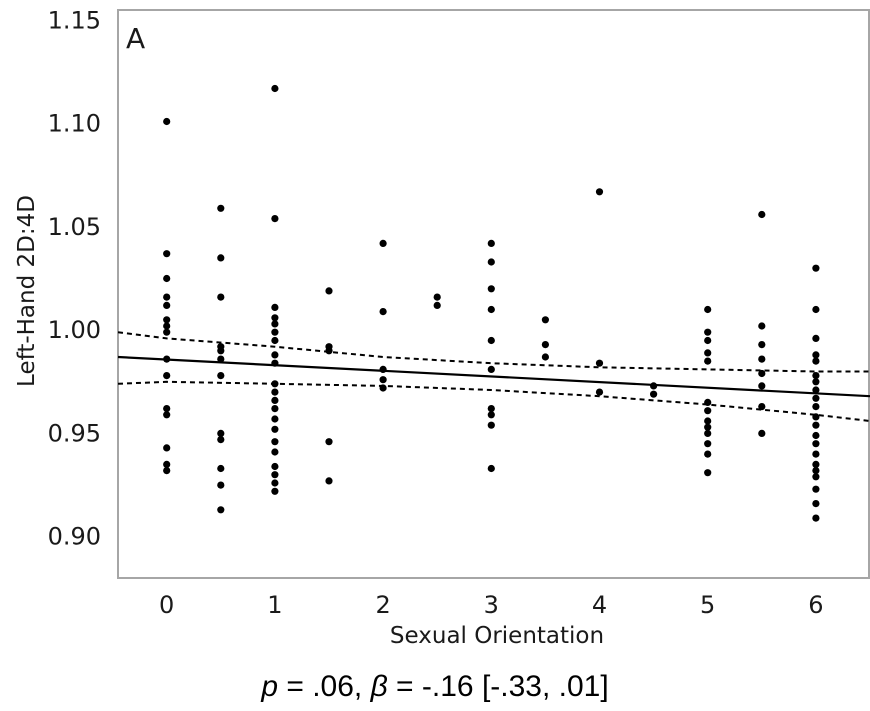 The width and height of the screenshot is (870, 711). Describe the element at coordinates (599, 605) in the screenshot. I see `x-tick-label: 4` at that location.